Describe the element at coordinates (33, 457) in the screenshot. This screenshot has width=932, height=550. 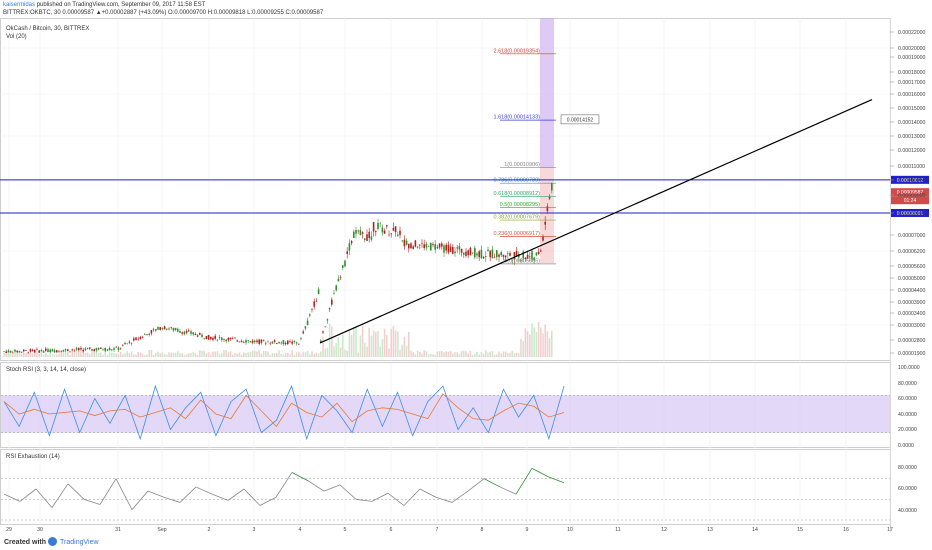
I see `rsi-pane-title: RSI Exhaustion (14)` at that location.